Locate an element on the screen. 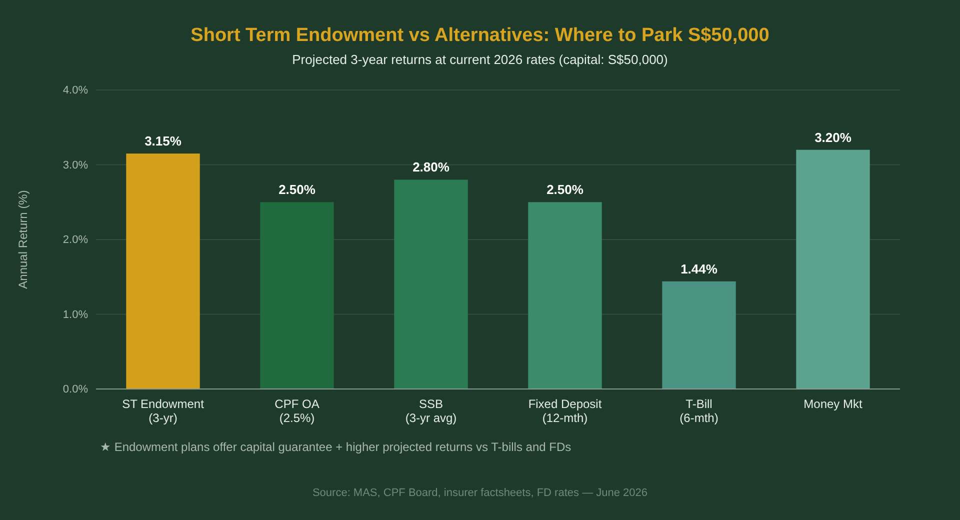  x-tick-label: CPF OA (2.5%) is located at coordinates (297, 411).